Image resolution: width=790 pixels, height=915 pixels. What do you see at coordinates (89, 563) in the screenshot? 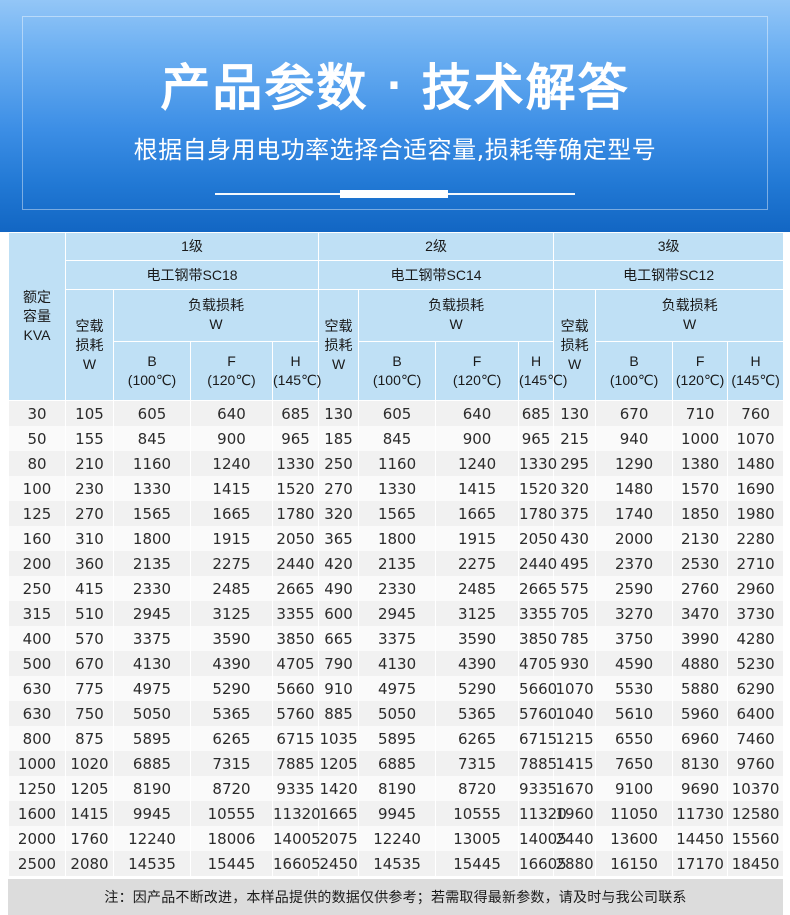
I see `cell-1级-空载损耗W: 360` at bounding box center [89, 563].